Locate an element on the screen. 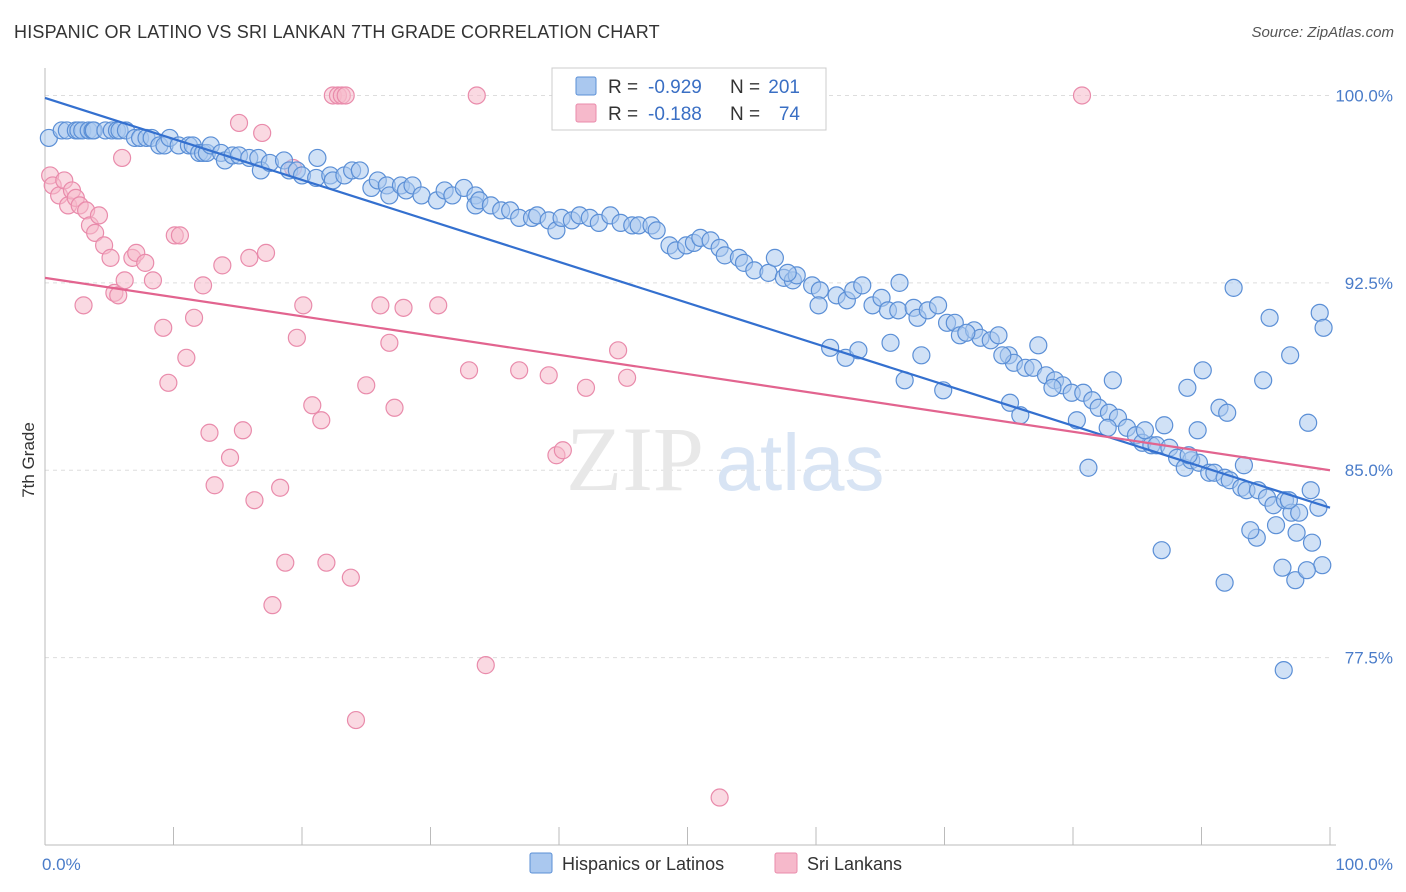 The height and width of the screenshot is (892, 1406). legend-n-label-2: N = is located at coordinates (745, 114).